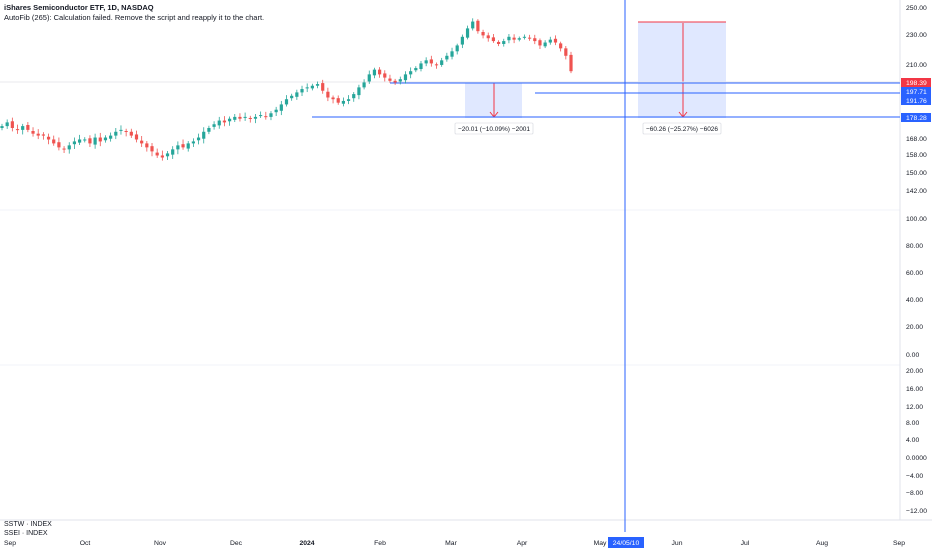  I want to click on measure-label-1: −20.01 (−10.09%) −2001, so click(494, 128).